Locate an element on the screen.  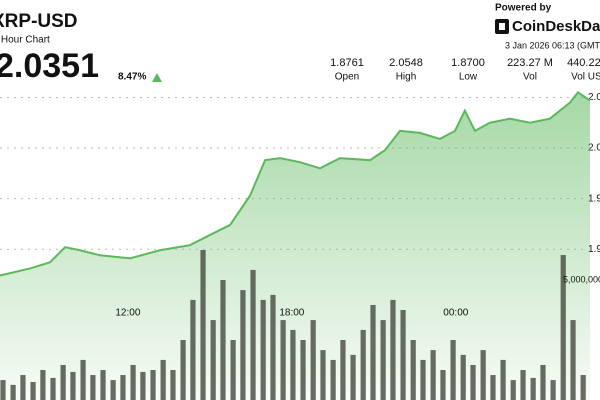
stat-label: Open is located at coordinates (347, 77).